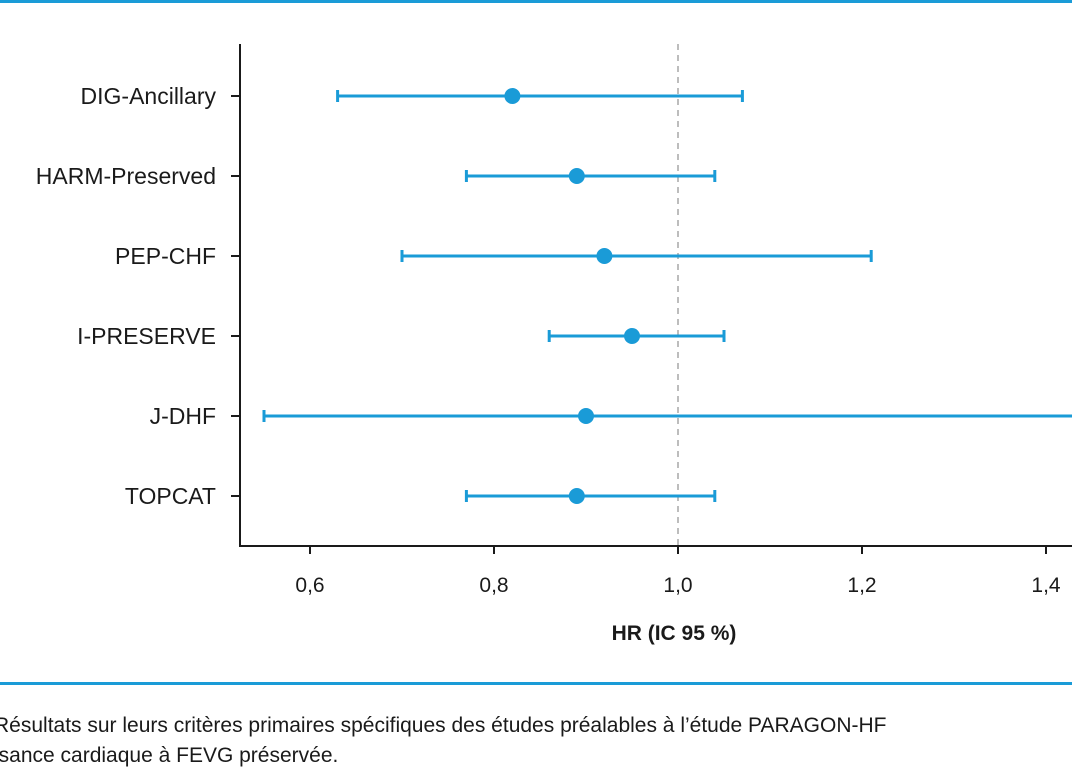 Image resolution: width=1072 pixels, height=772 pixels. What do you see at coordinates (1046, 585) in the screenshot?
I see `x-tick-label: 1,4` at bounding box center [1046, 585].